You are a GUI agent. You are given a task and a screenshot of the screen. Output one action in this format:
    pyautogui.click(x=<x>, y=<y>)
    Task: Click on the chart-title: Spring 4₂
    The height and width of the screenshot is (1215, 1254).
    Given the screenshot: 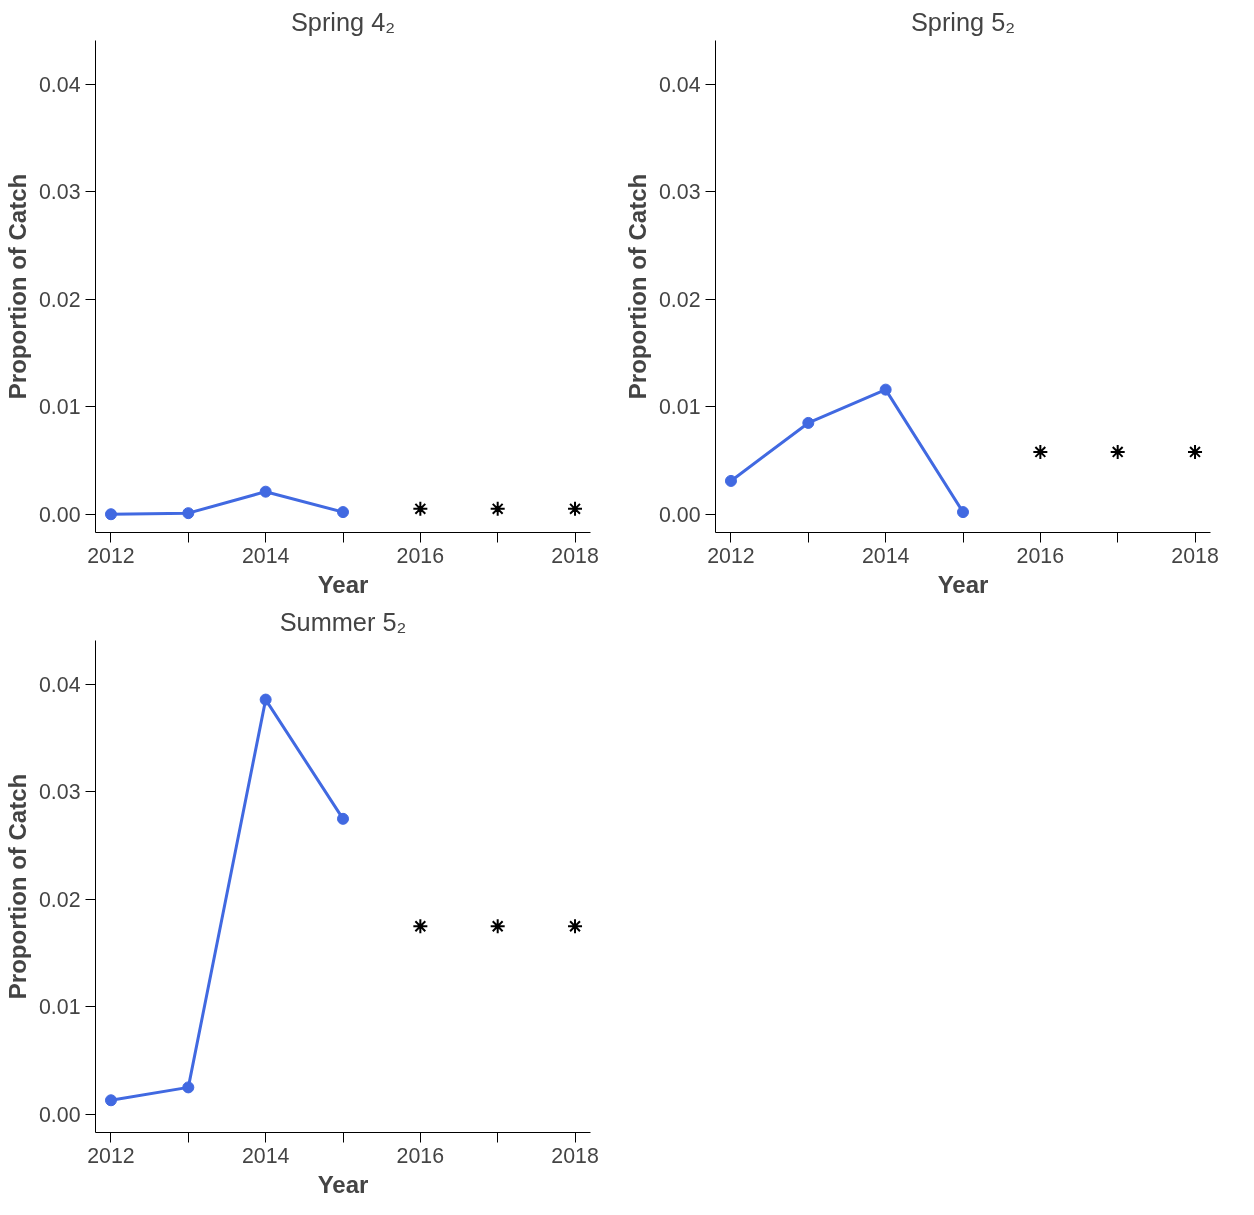 What is the action you would take?
    pyautogui.click(x=343, y=21)
    